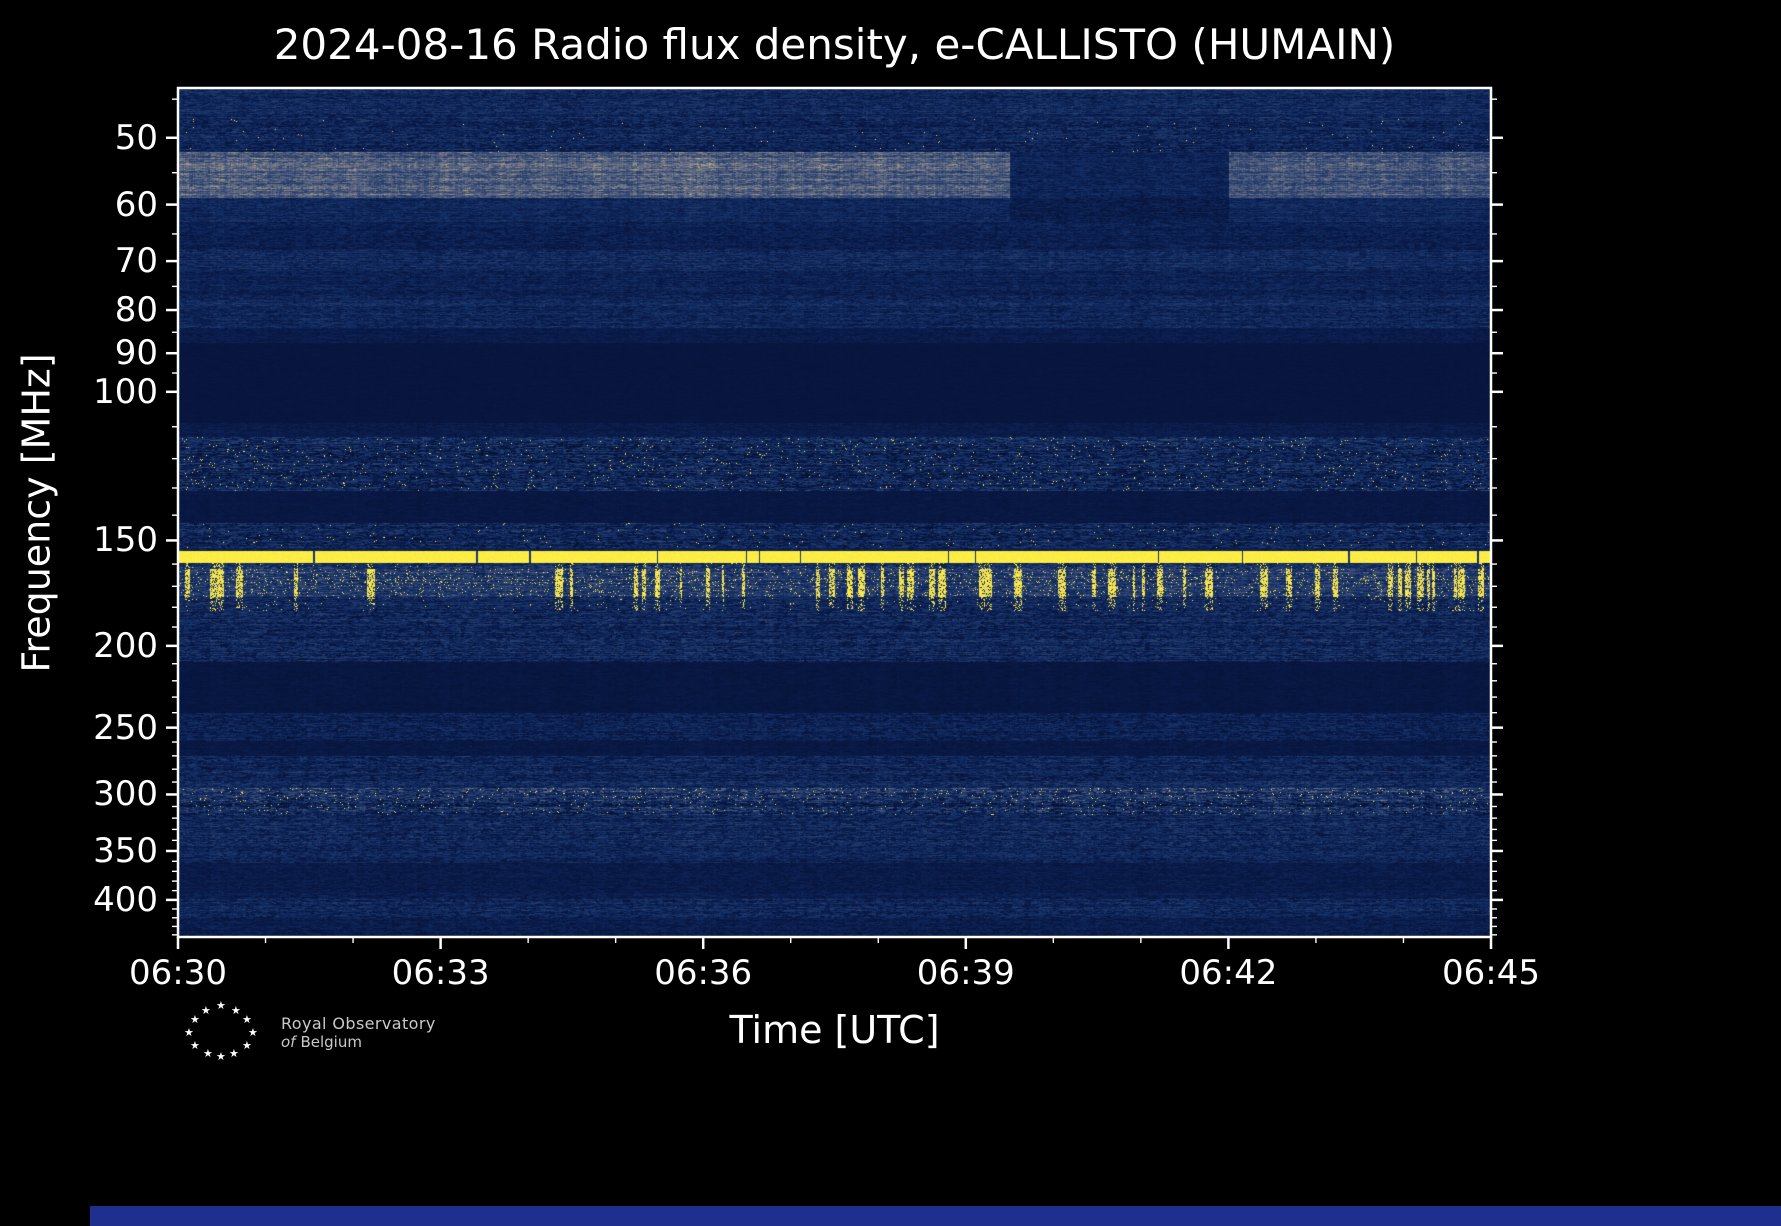 The width and height of the screenshot is (1781, 1226). I want to click on rob-logo-belgium: Belgium, so click(331, 1041).